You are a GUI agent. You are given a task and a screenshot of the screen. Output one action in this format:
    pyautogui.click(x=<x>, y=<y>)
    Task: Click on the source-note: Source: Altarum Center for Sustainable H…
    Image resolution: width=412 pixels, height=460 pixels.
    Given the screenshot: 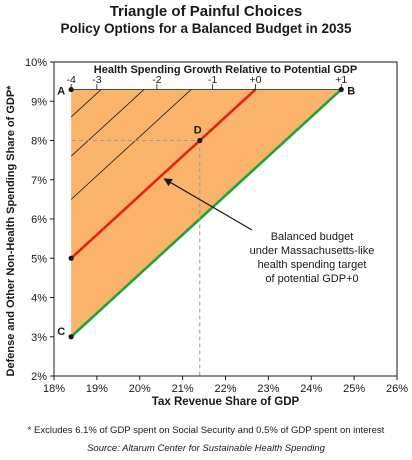 What is the action you would take?
    pyautogui.click(x=206, y=448)
    